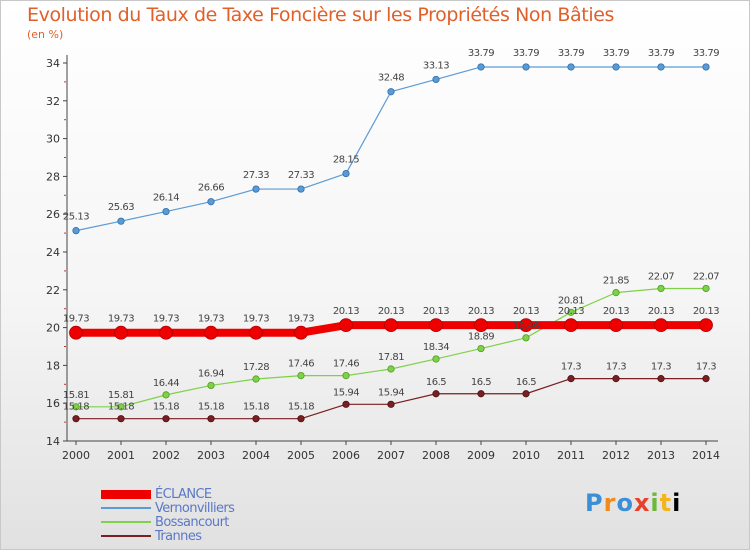 The height and width of the screenshot is (550, 750). I want to click on legend-label: Vernonvilliers, so click(195, 508).